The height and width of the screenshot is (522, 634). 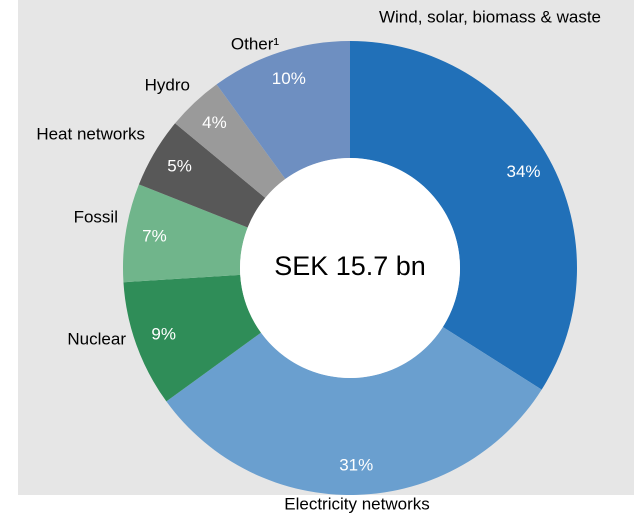 I want to click on category-label: Electricity networks, so click(x=356, y=503).